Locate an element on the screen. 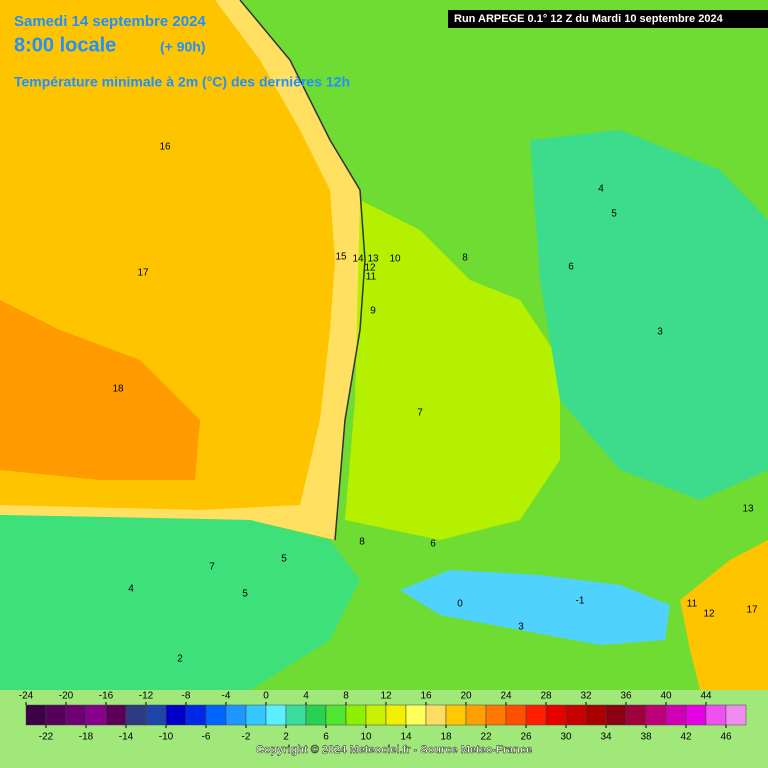 The width and height of the screenshot is (768, 768). legend-backdrop is located at coordinates (384, 729).